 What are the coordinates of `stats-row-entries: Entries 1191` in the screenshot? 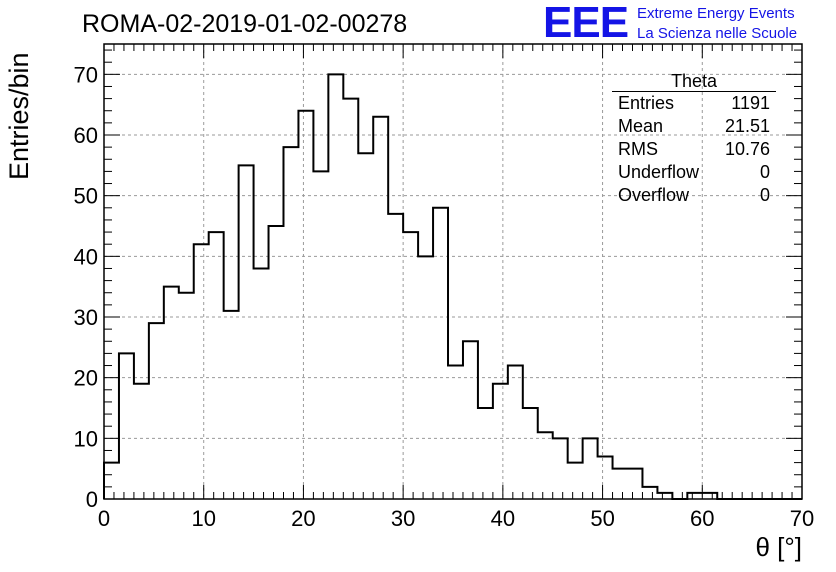 It's located at (694, 103).